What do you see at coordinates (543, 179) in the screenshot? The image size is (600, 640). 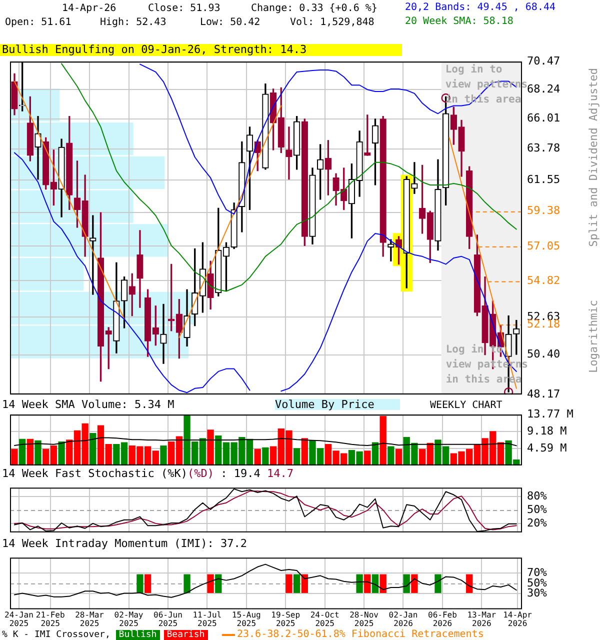 I see `y-tick-label: 61.55` at bounding box center [543, 179].